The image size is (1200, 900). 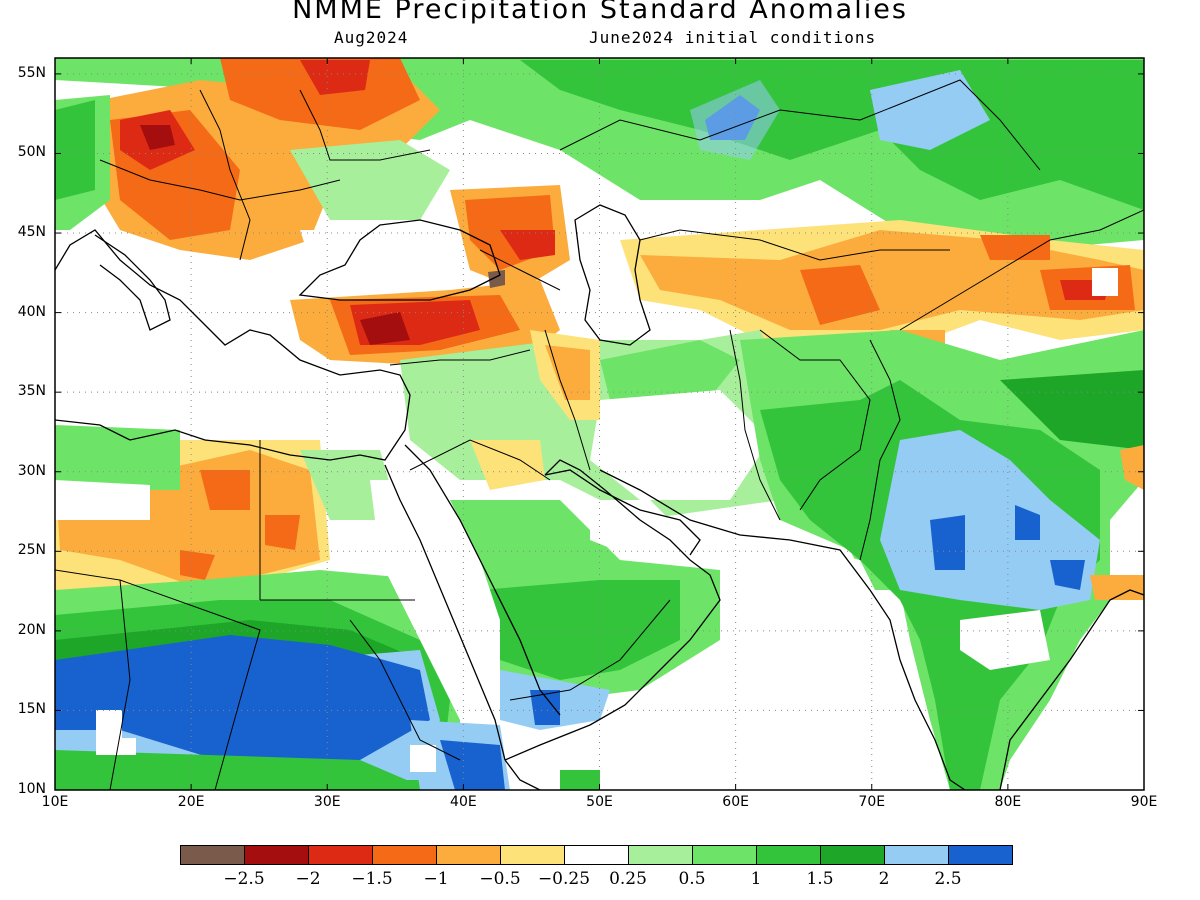 What do you see at coordinates (880, 450) in the screenshot?
I see `border-pakistan-india` at bounding box center [880, 450].